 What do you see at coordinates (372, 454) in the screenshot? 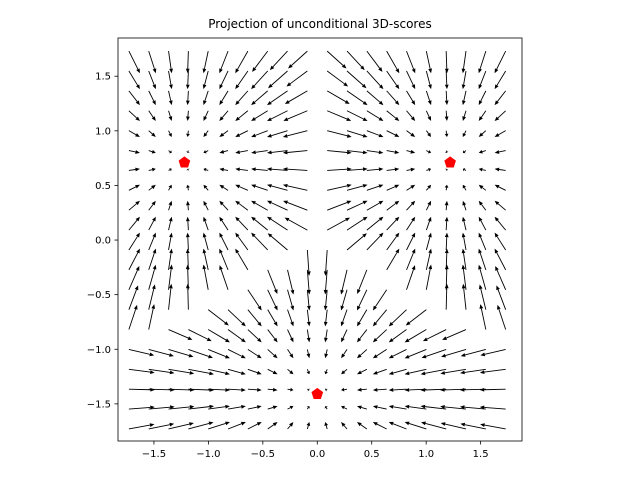
I see `x-tick-label: 0.5` at bounding box center [372, 454].